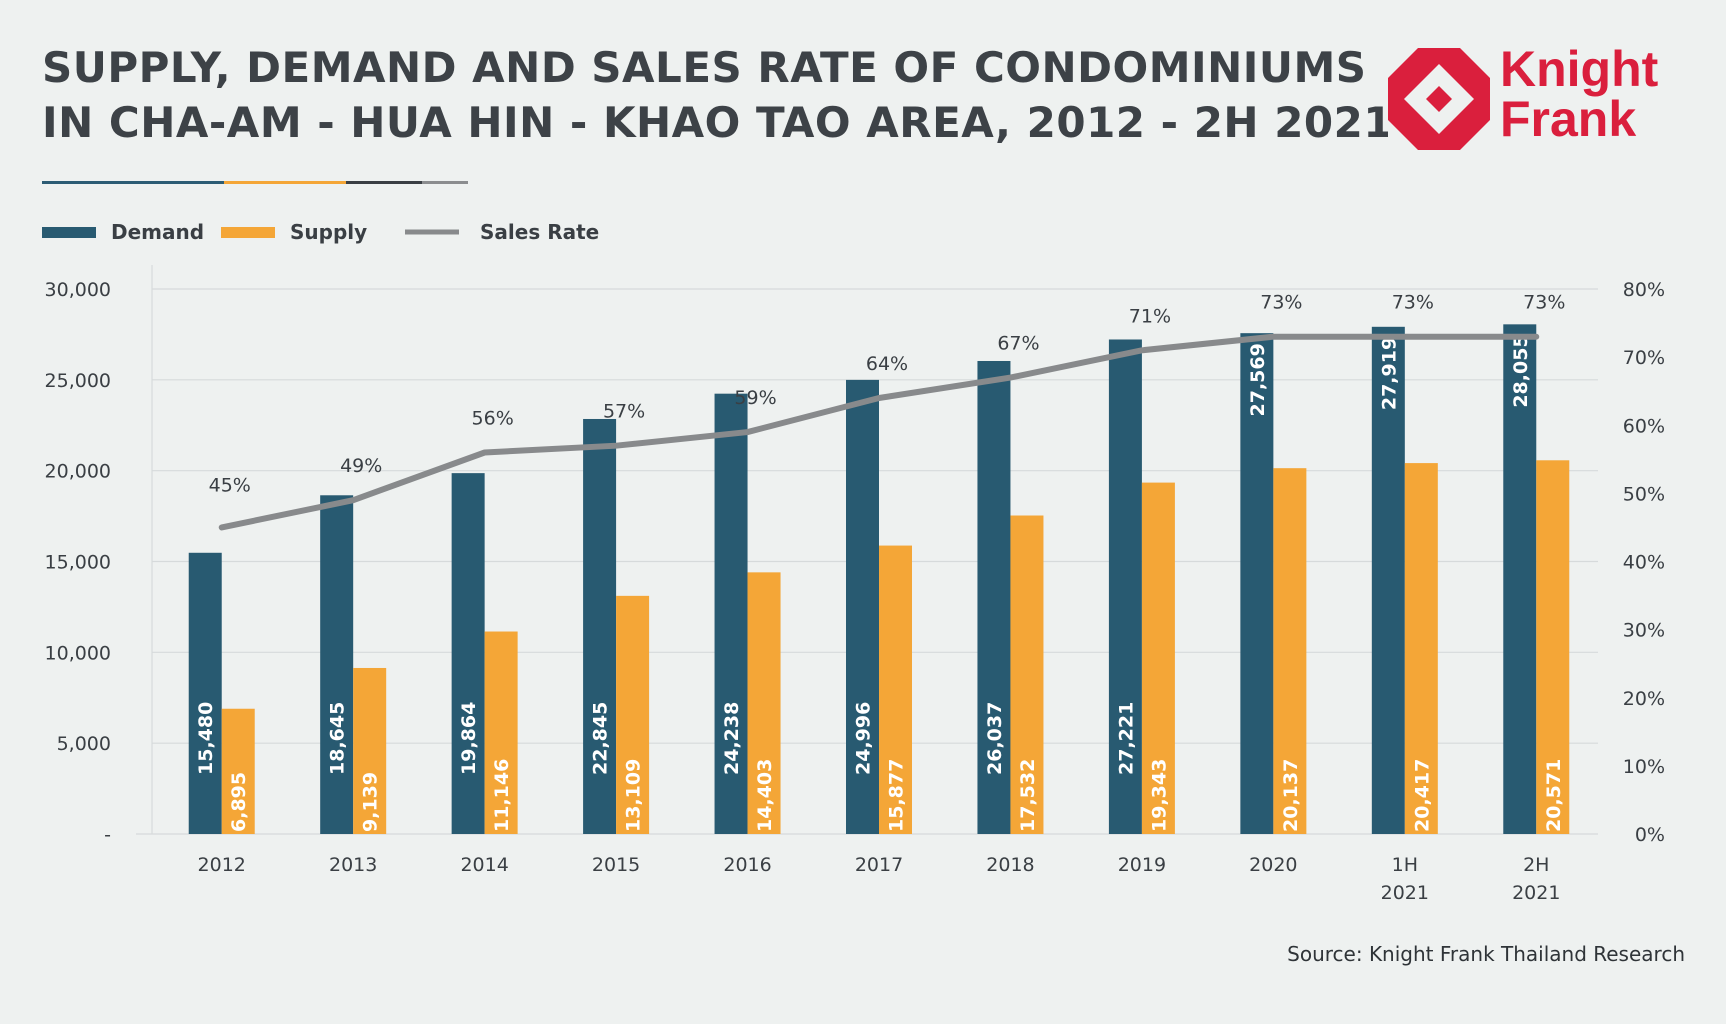 The image size is (1726, 1024). Describe the element at coordinates (624, 412) in the screenshot. I see `sales-rate-label: 57%` at that location.